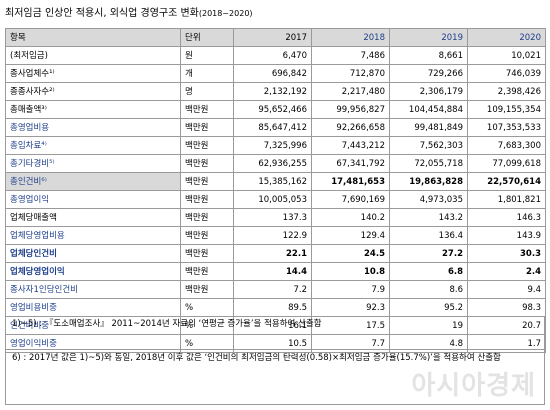  Describe the element at coordinates (272, 271) in the screenshot. I see `cell-2017: 14.4` at that location.